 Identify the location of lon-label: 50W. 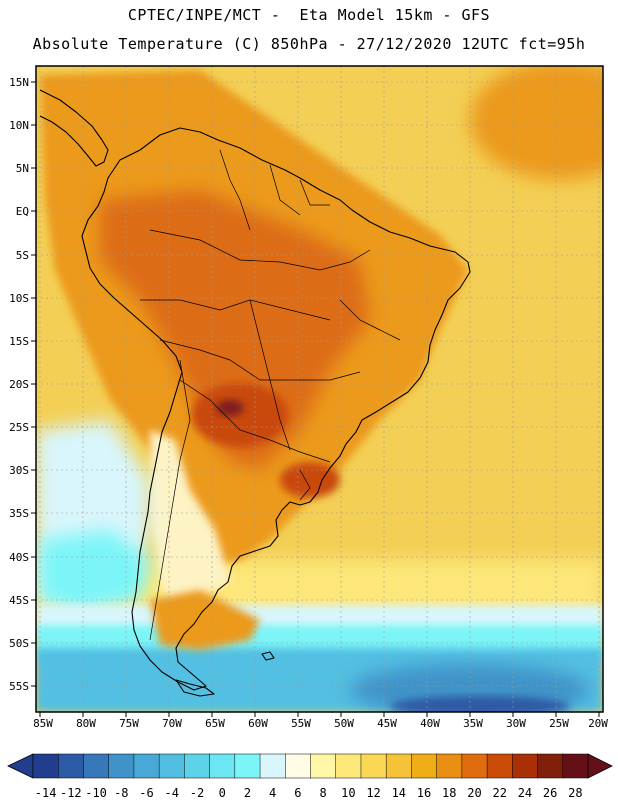
(344, 723).